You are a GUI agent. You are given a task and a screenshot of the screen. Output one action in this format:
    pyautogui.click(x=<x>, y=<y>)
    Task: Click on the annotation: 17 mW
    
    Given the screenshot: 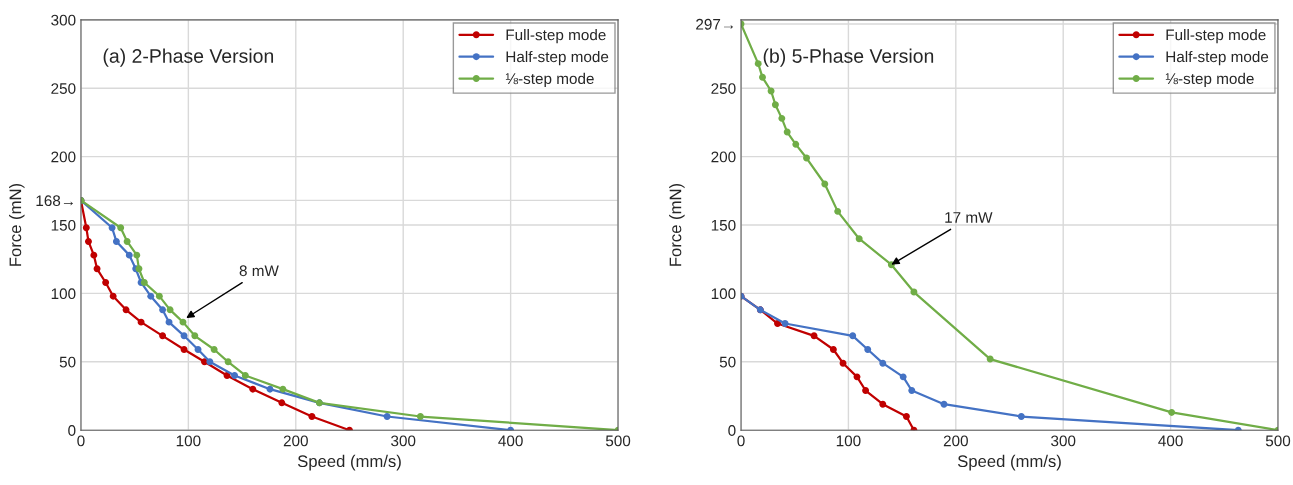 What is the action you would take?
    pyautogui.click(x=969, y=217)
    